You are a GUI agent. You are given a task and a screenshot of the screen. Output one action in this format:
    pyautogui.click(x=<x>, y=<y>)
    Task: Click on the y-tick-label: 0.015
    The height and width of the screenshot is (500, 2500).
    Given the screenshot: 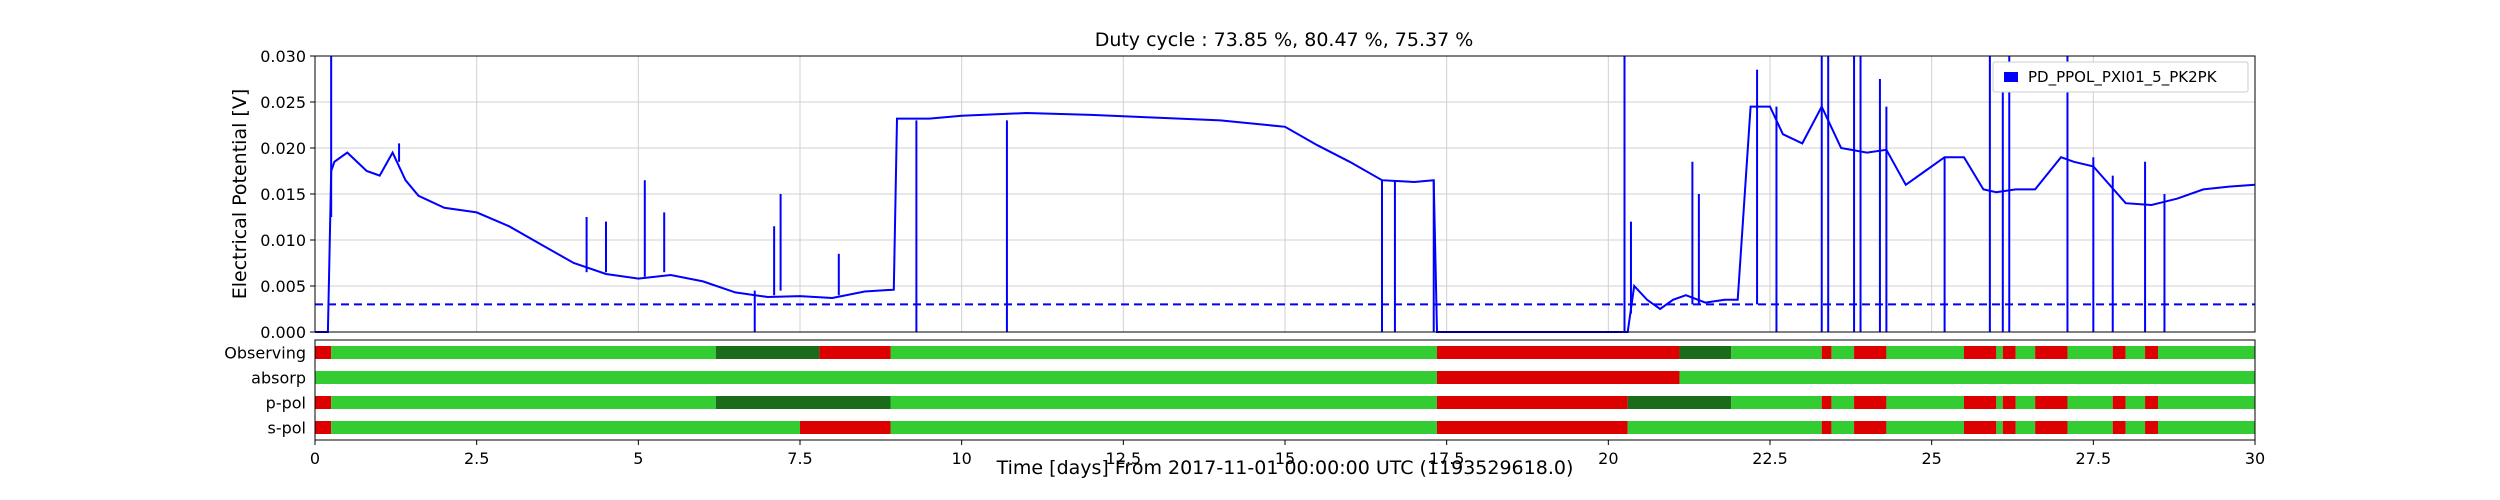 What is the action you would take?
    pyautogui.click(x=283, y=194)
    